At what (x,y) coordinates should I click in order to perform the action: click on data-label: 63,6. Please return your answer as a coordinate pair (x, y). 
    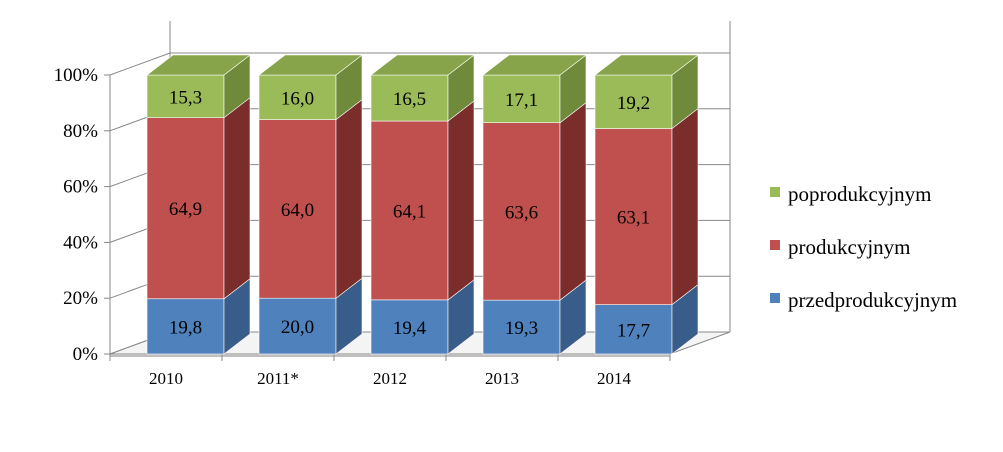
    Looking at the image, I should click on (521, 212).